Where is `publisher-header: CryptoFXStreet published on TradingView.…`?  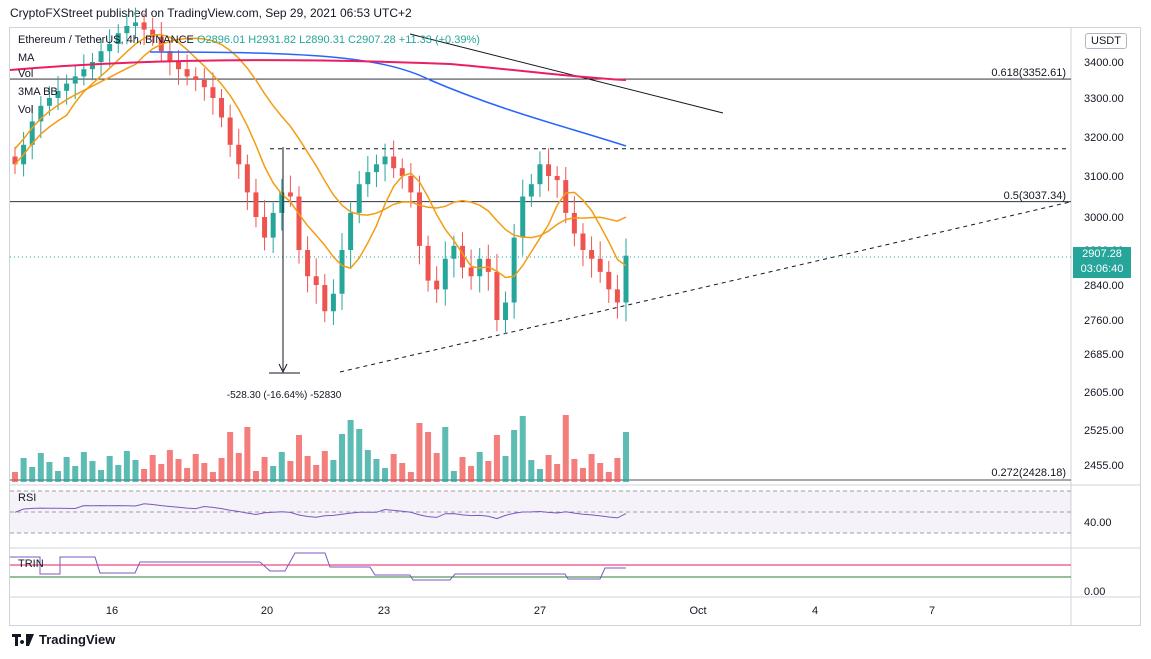 publisher-header: CryptoFXStreet published on TradingView.… is located at coordinates (211, 13).